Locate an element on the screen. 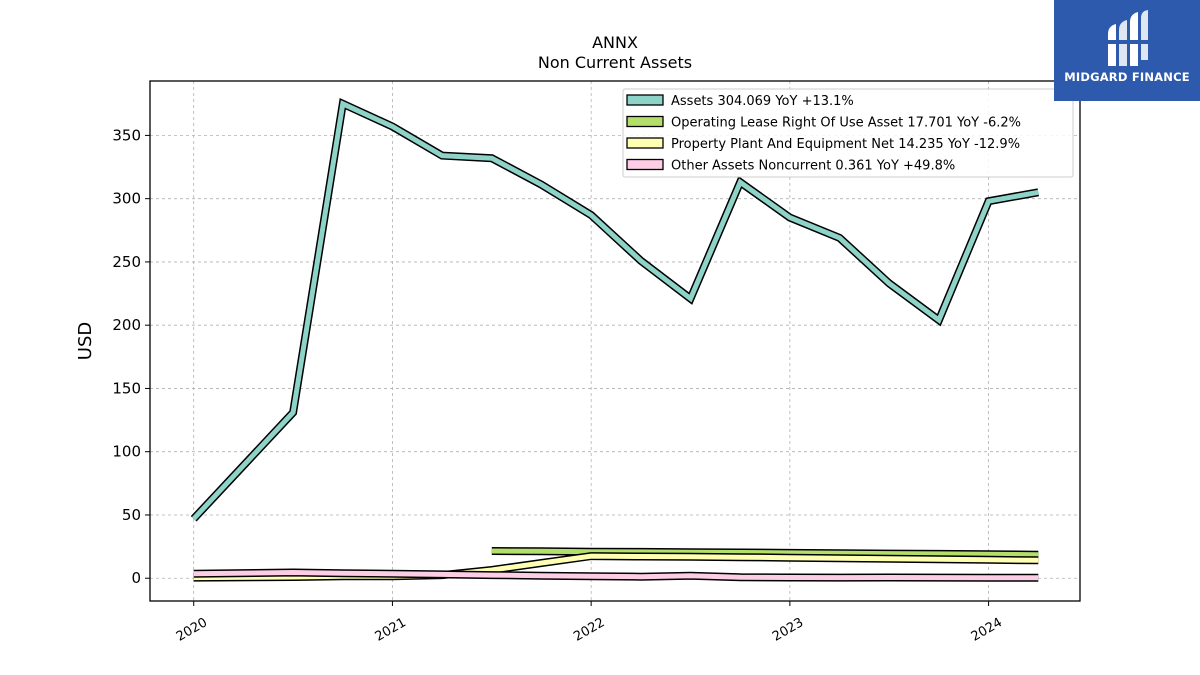 The width and height of the screenshot is (1200, 675). x-tick-label: 2024 is located at coordinates (987, 630).